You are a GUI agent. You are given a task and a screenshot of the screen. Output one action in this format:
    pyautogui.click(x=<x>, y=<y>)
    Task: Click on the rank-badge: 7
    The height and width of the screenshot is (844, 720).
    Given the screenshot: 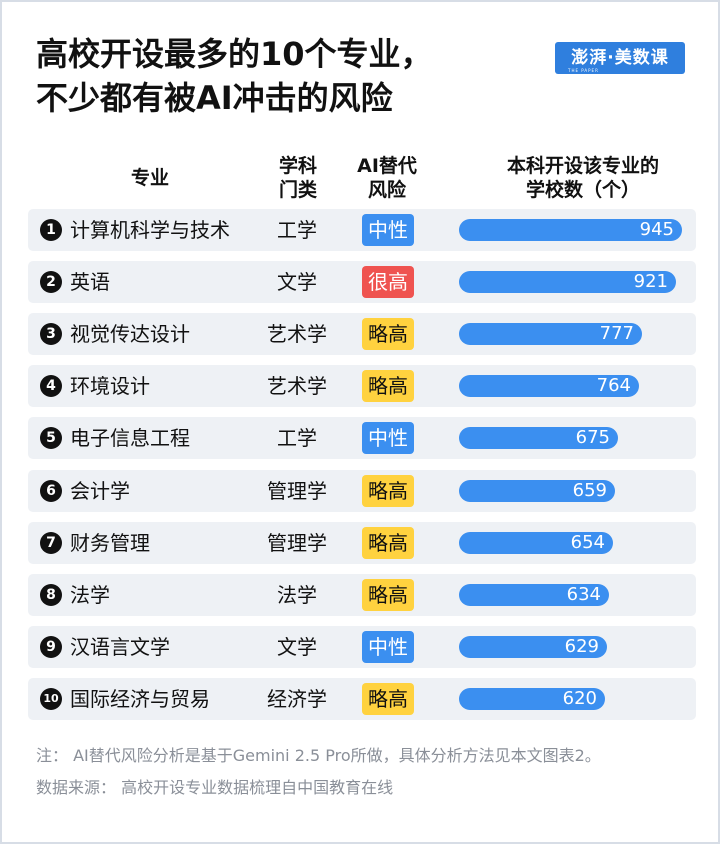 What is the action you would take?
    pyautogui.click(x=51, y=543)
    